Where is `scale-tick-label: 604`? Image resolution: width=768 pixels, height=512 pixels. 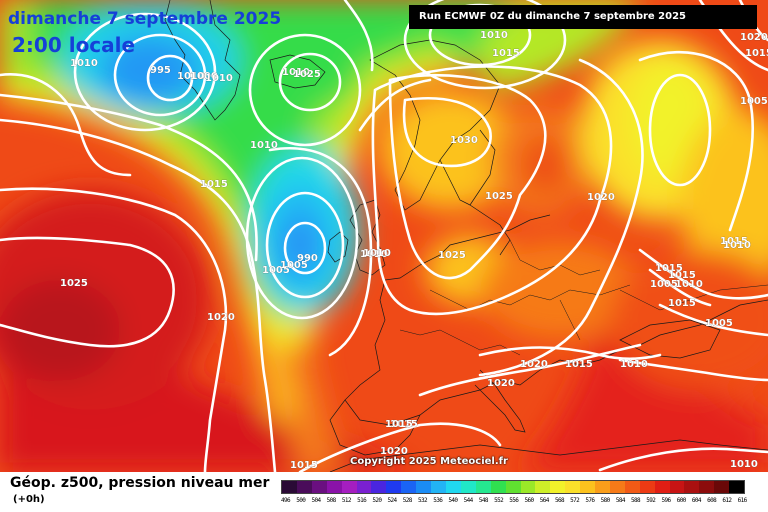 scale-tick-label: 604 is located at coordinates (696, 500).